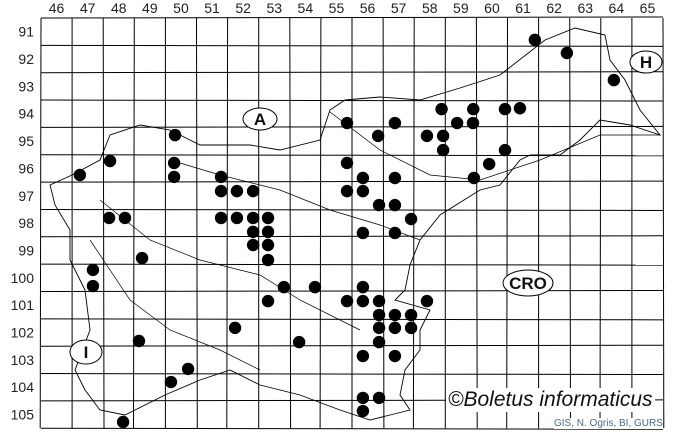  Describe the element at coordinates (368, 8) in the screenshot. I see `column-label: 56` at that location.